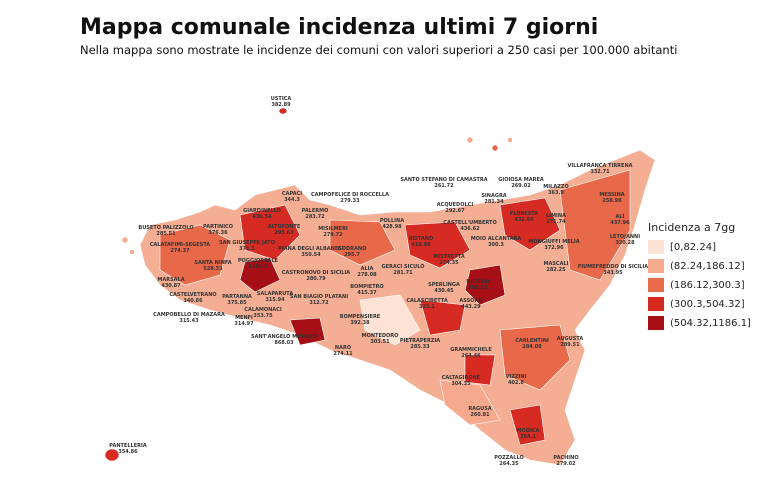  I want to click on place-value: 375.85, so click(237, 303).